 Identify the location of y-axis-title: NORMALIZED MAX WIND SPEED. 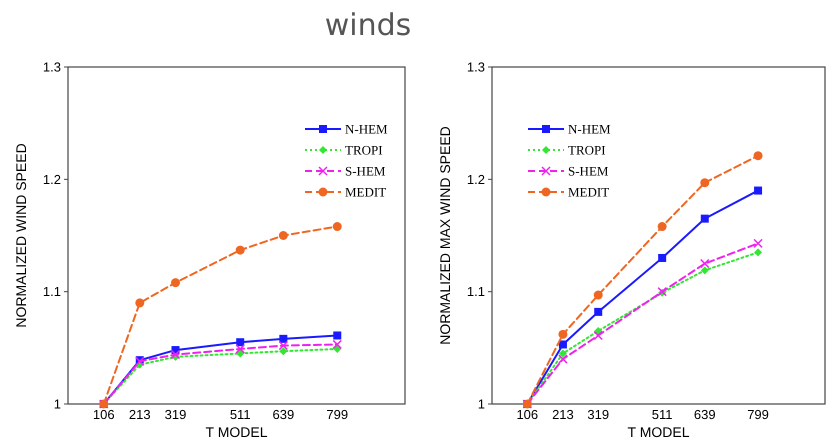
(445, 235).